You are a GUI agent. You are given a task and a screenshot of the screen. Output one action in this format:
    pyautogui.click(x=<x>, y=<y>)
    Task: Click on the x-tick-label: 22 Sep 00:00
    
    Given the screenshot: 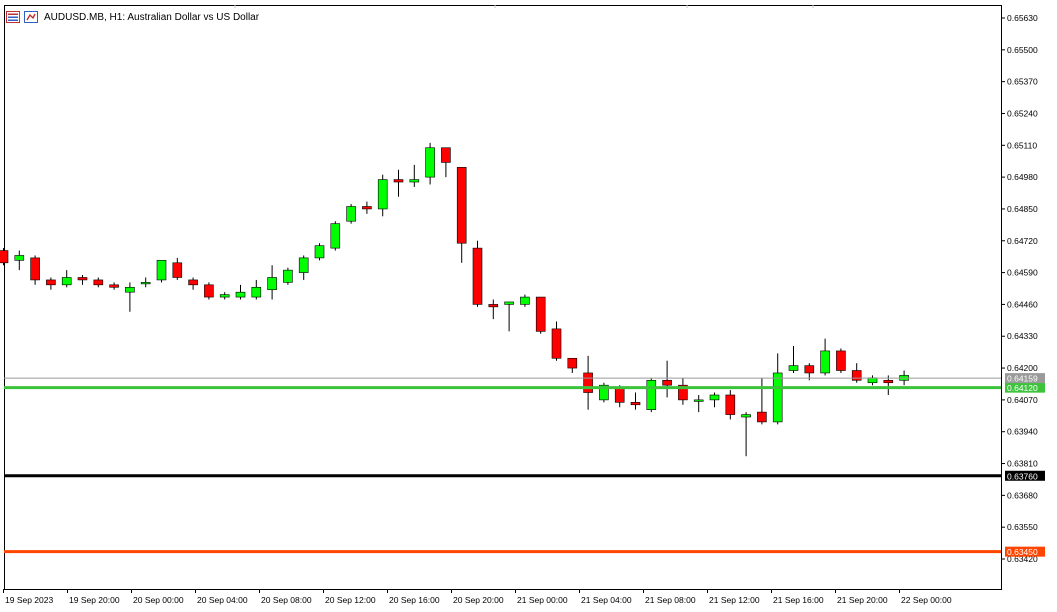 What is the action you would take?
    pyautogui.click(x=926, y=600)
    